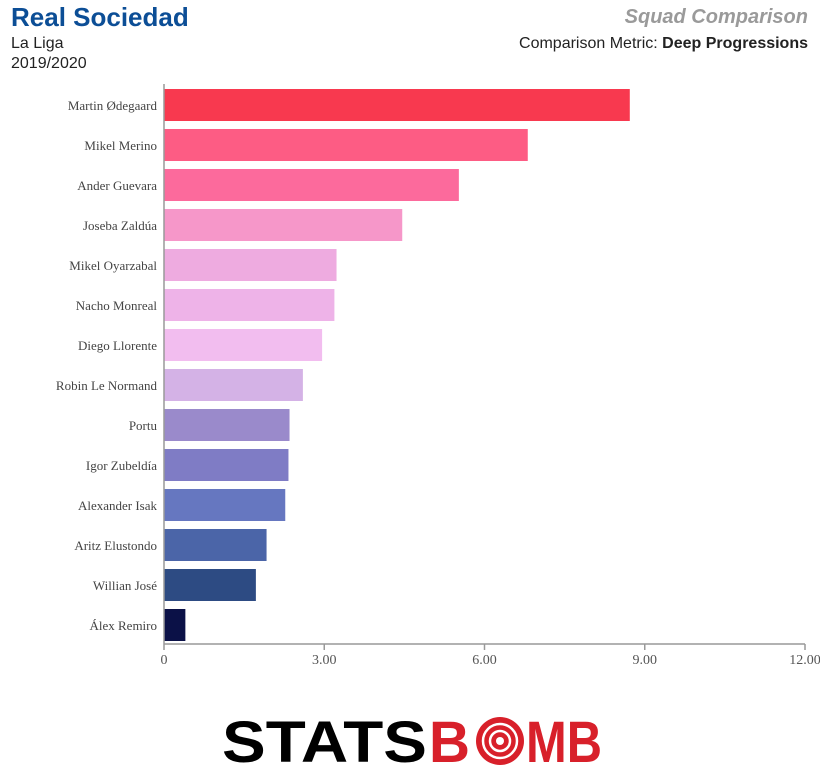  I want to click on metric-line: Comparison Metric: Deep Progressions, so click(663, 44).